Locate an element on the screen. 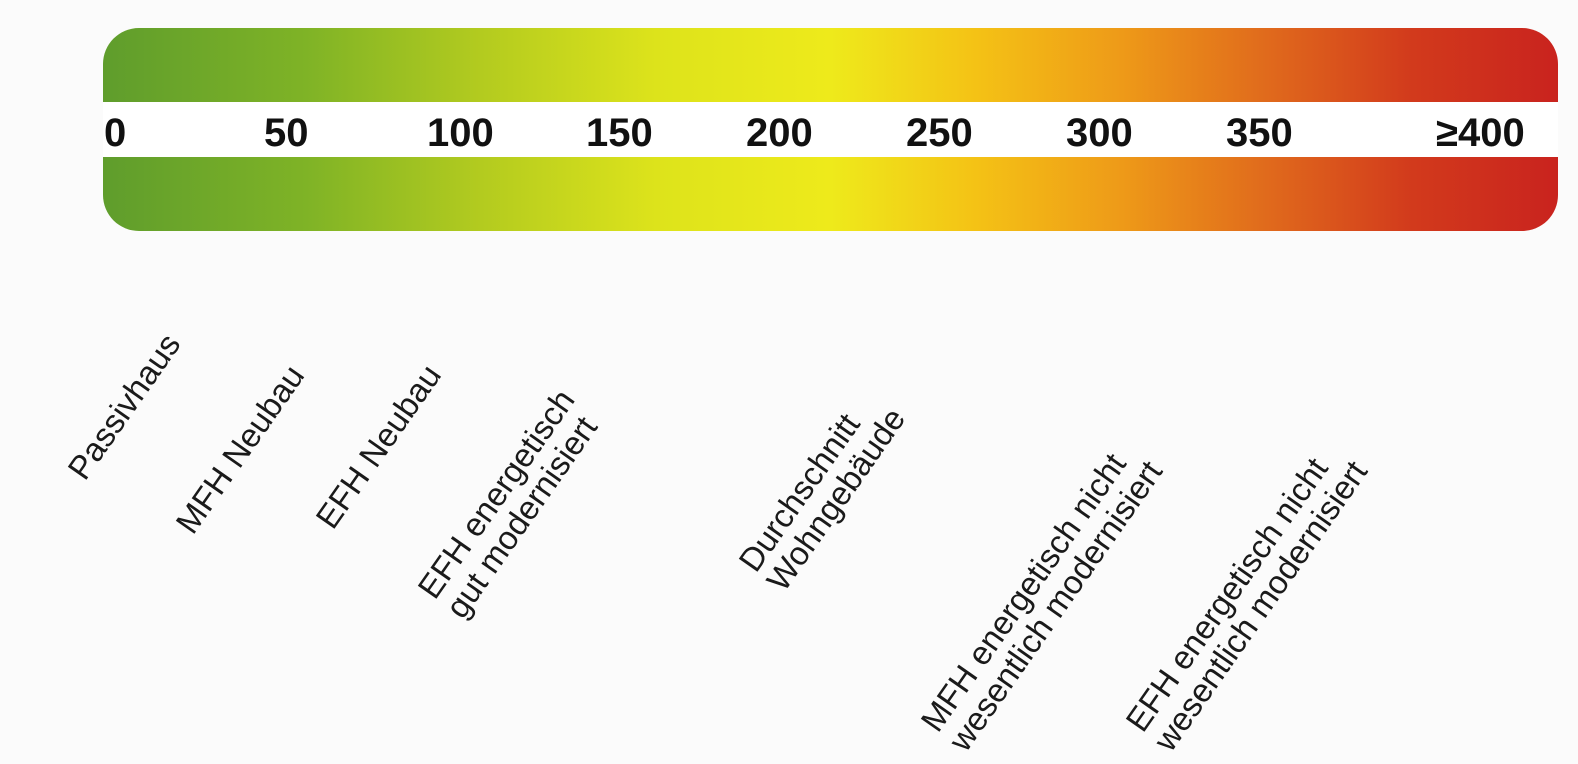 This screenshot has height=764, width=1578. category-label-mfh-neubau: MFH Neubau is located at coordinates (240, 449).